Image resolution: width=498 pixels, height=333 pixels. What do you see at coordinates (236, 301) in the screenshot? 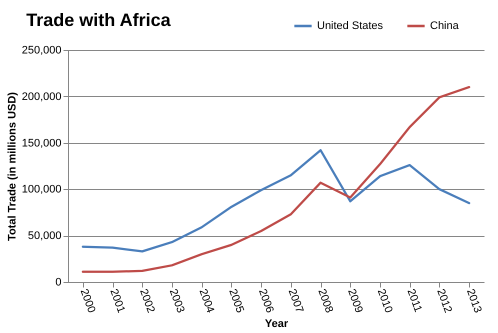
I see `x-tick-label: 2005` at bounding box center [236, 301].